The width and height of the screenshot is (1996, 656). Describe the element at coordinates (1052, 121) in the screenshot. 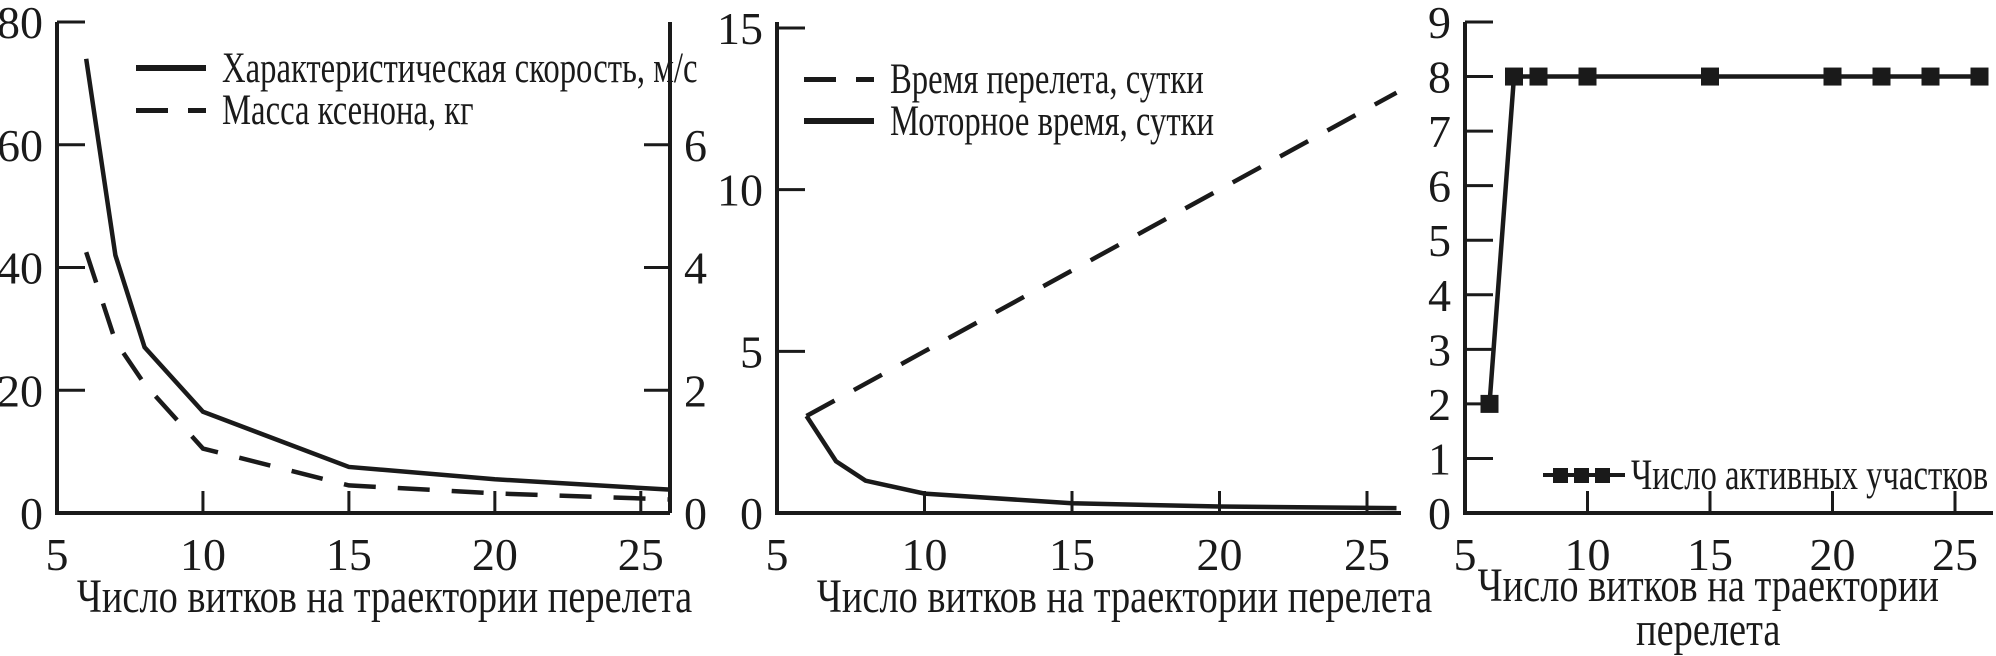

I see `legend-label: Моторное время, сутки` at that location.